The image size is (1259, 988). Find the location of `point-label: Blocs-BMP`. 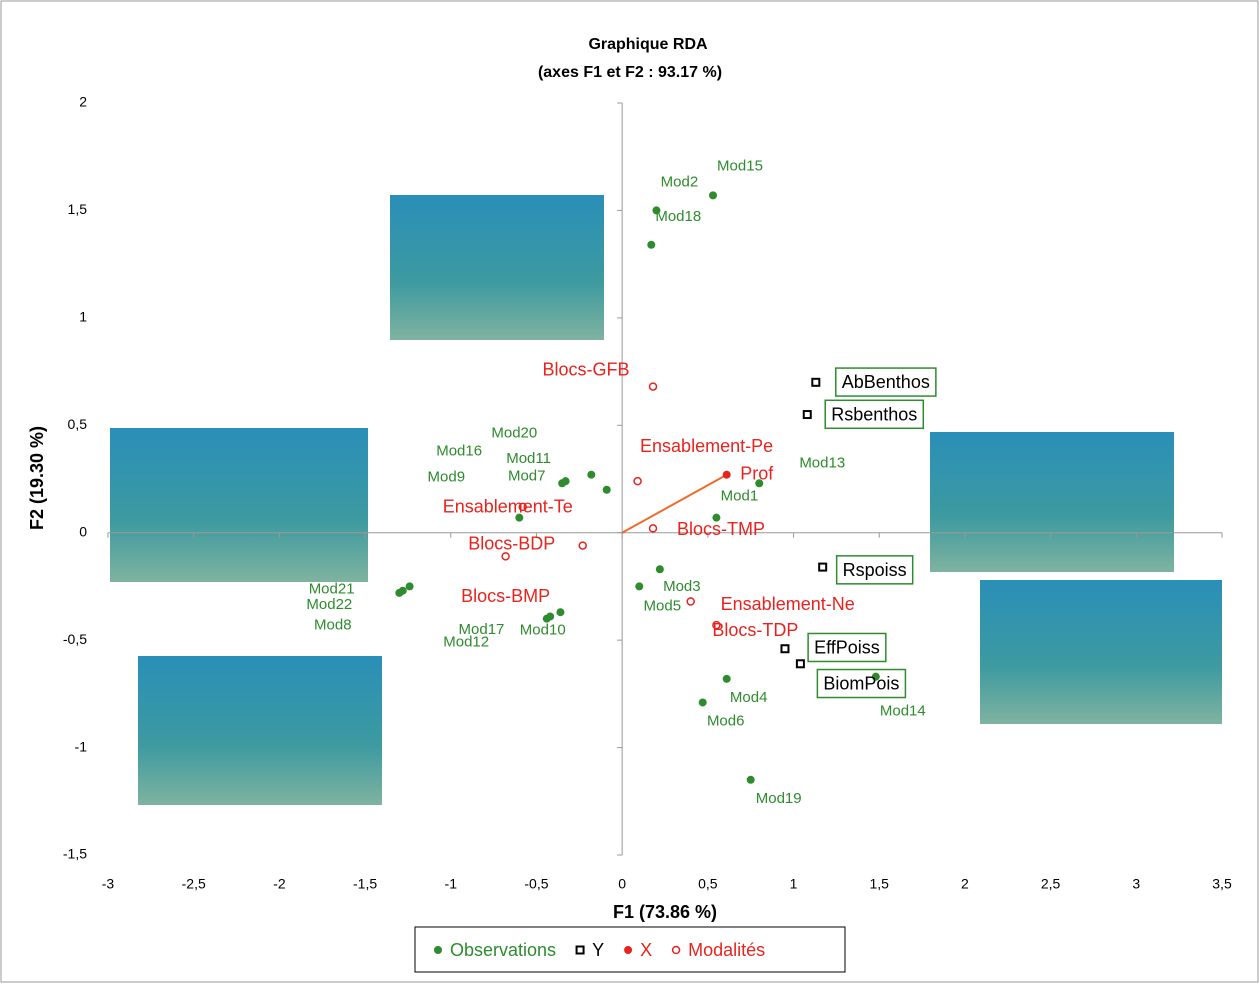

point-label: Blocs-BMP is located at coordinates (505, 596).